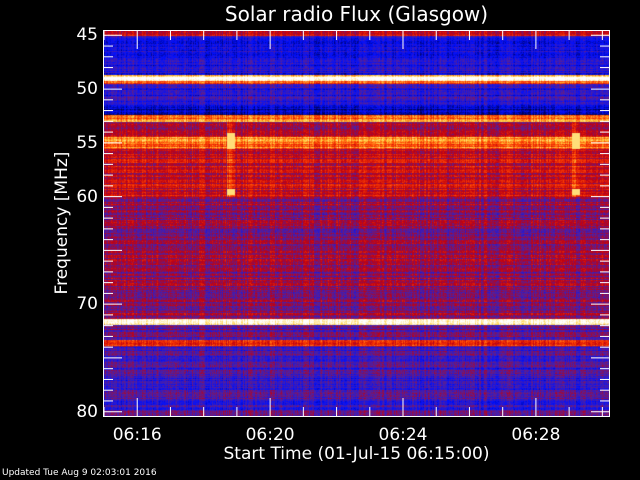 This screenshot has width=640, height=480. What do you see at coordinates (87, 196) in the screenshot?
I see `y-tick-label: 60` at bounding box center [87, 196].